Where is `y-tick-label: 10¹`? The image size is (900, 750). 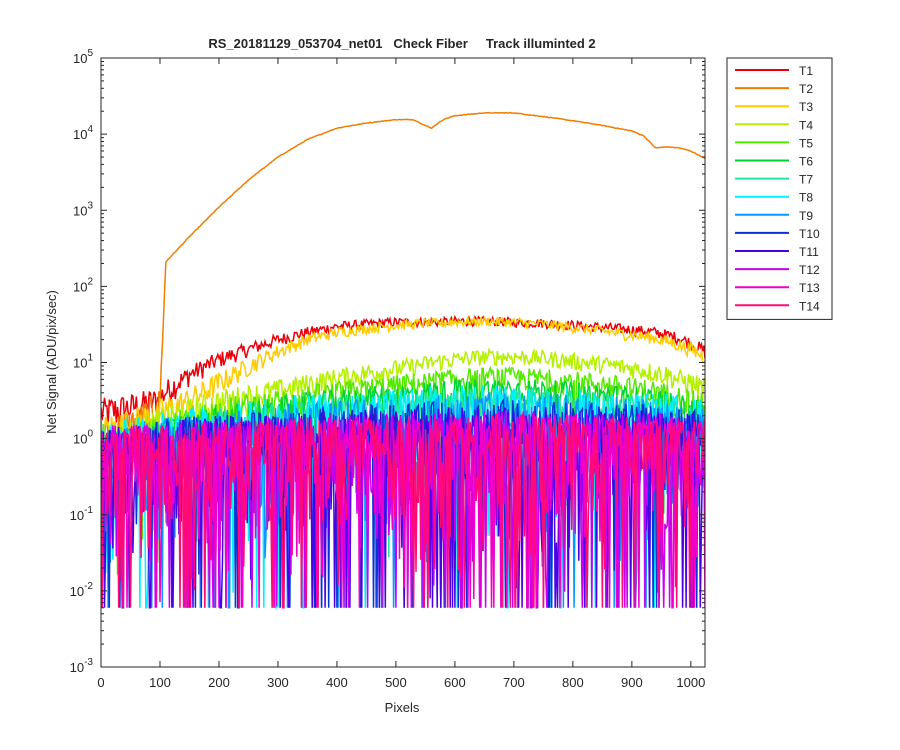 y-tick-label: 10¹ is located at coordinates (83, 362).